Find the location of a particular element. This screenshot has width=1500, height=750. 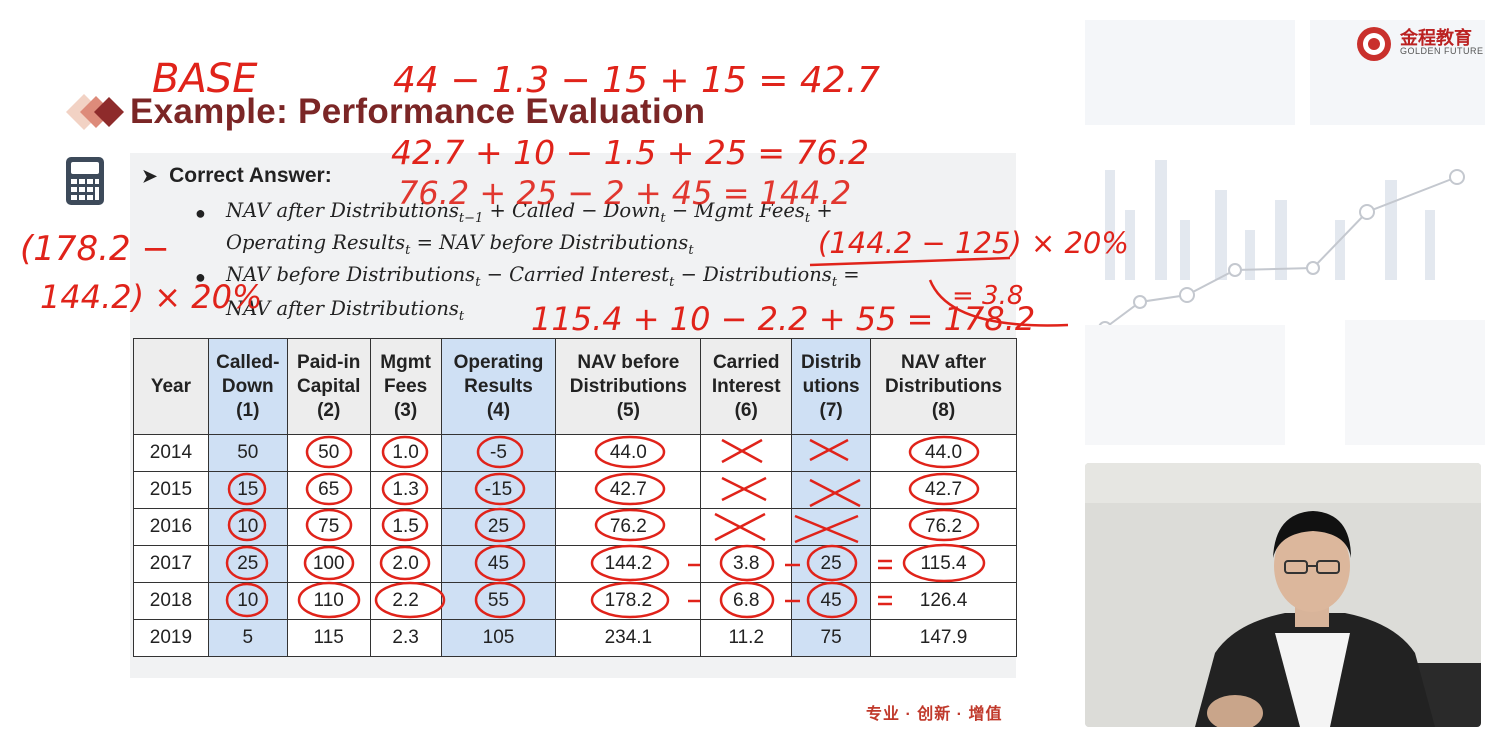

header-line: Operating is located at coordinates (498, 362).